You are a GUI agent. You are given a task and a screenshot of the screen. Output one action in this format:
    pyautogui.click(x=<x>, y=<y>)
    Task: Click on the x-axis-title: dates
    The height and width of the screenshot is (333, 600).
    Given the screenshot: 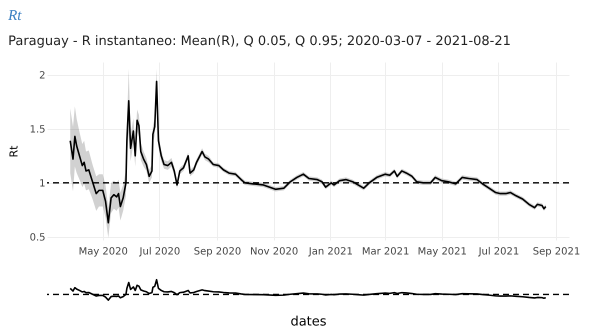 What is the action you would take?
    pyautogui.click(x=308, y=322)
    